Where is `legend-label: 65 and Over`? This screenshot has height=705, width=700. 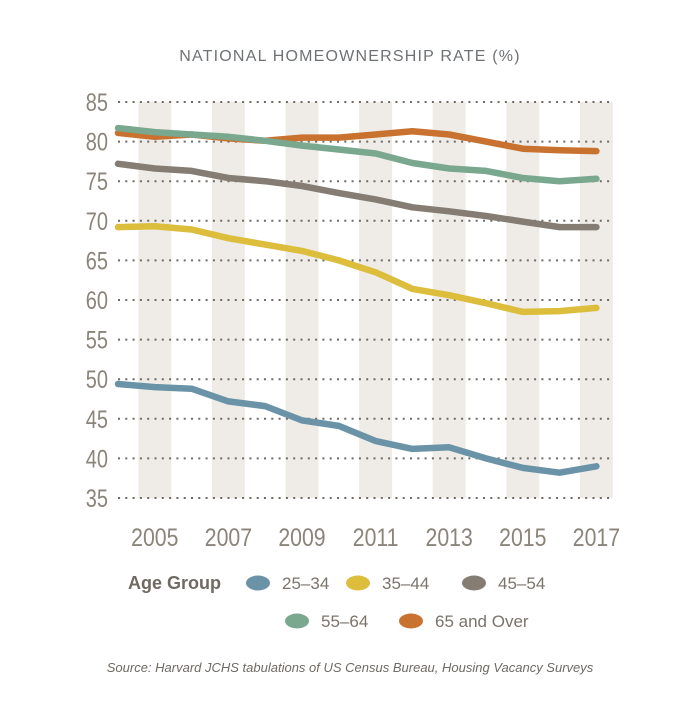
legend-label: 65 and Over is located at coordinates (482, 621).